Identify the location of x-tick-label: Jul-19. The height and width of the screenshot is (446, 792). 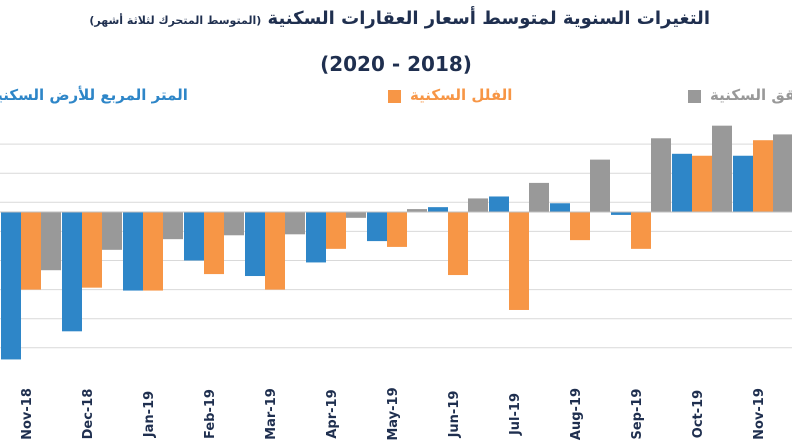
(515, 414).